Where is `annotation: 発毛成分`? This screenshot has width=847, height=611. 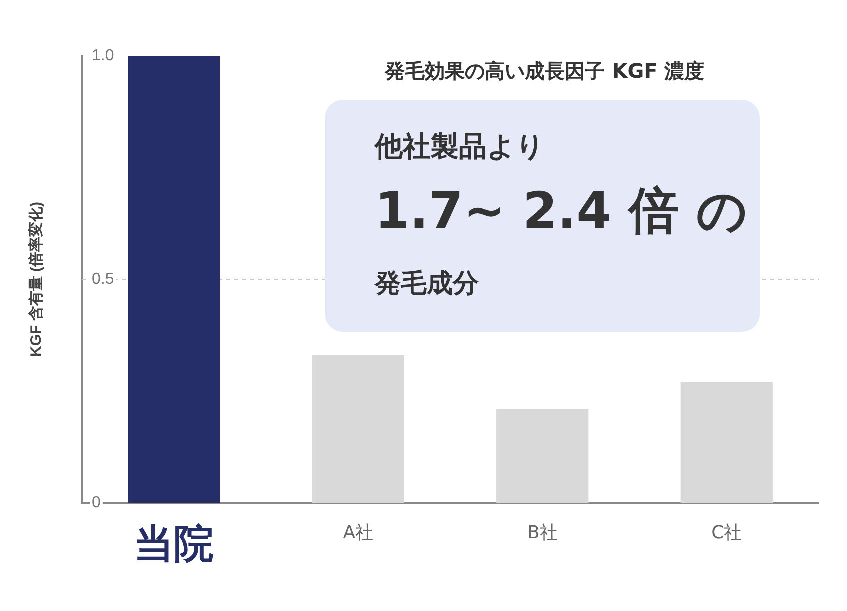 annotation: 発毛成分 is located at coordinates (427, 284).